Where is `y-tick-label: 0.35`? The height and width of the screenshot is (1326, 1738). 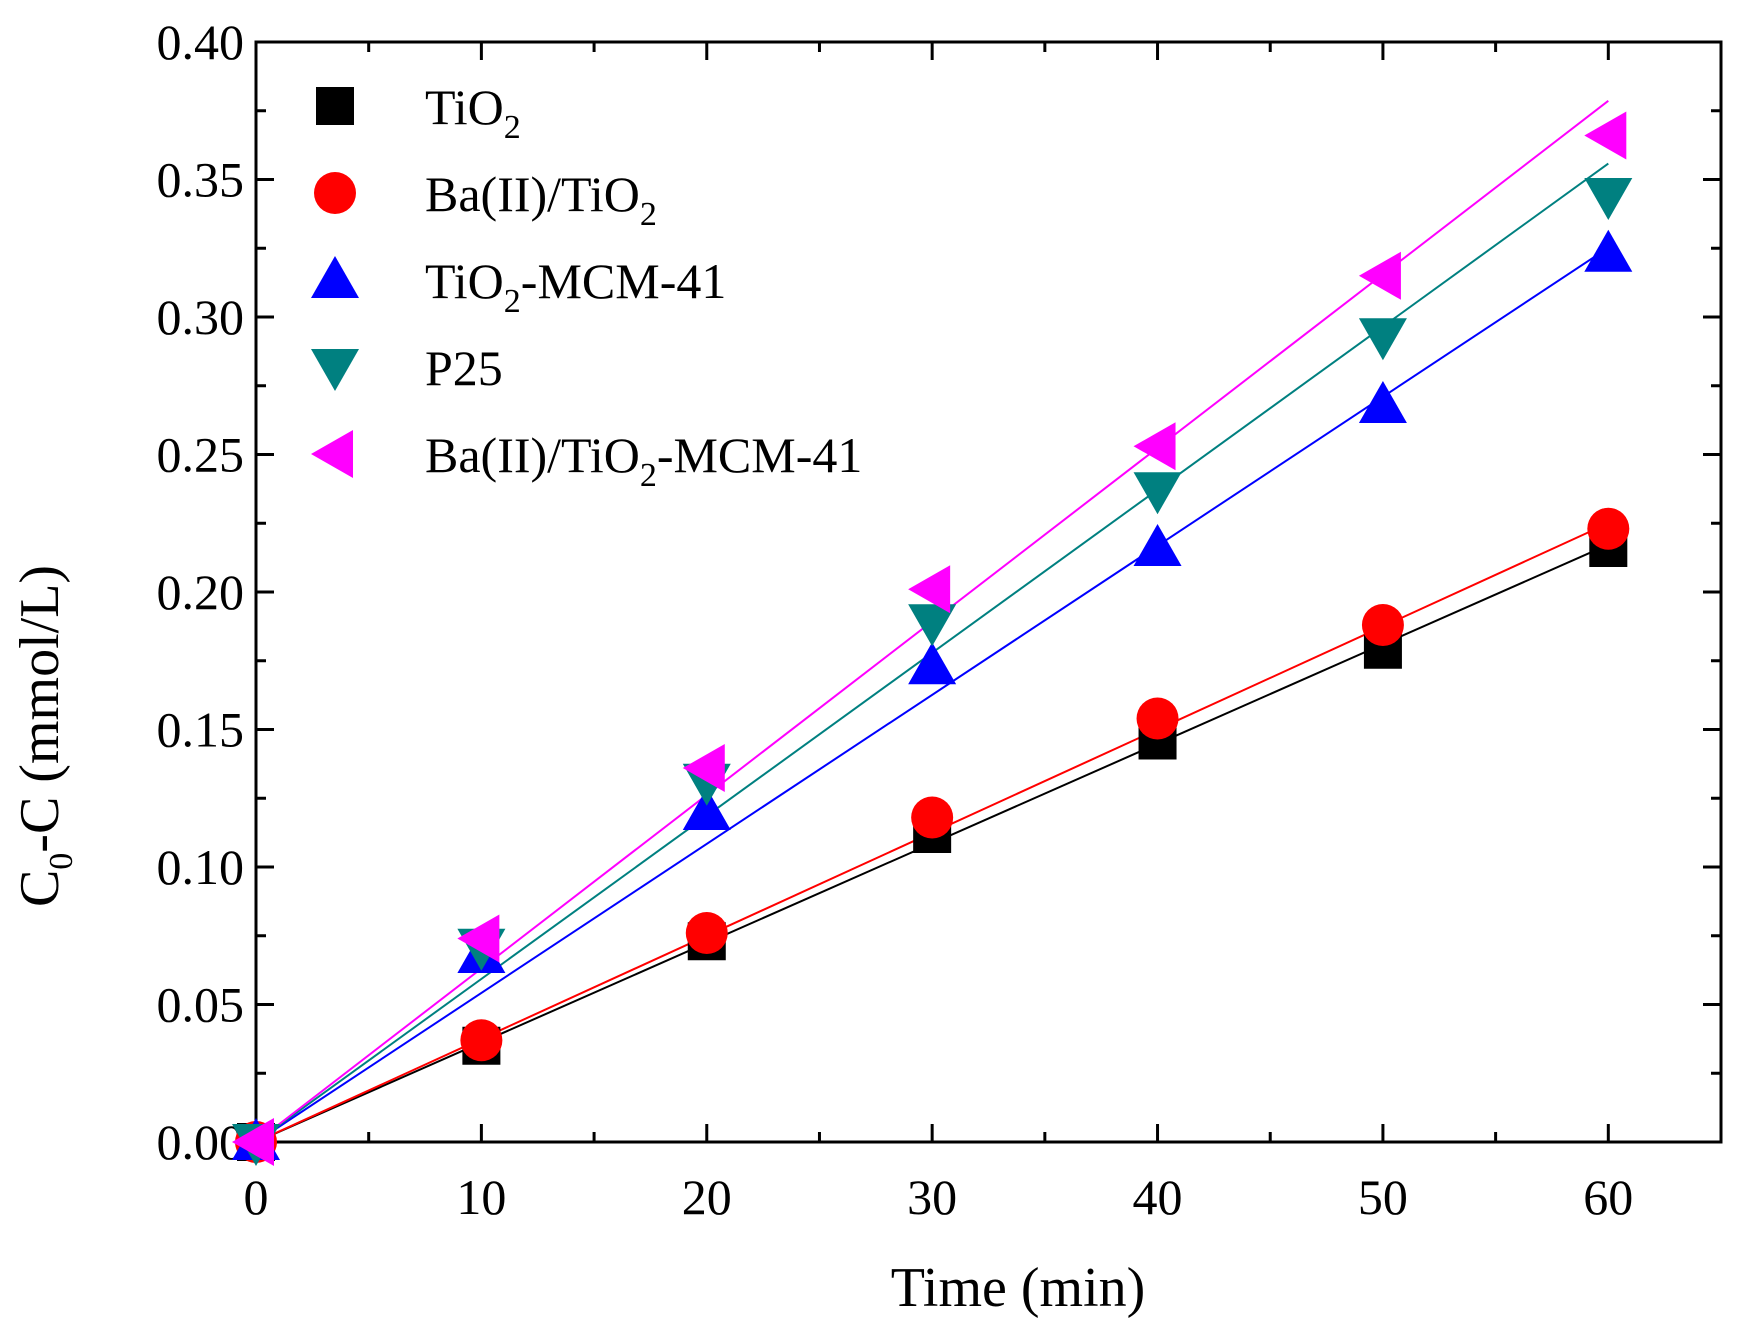
y-tick-label: 0.35 is located at coordinates (201, 180).